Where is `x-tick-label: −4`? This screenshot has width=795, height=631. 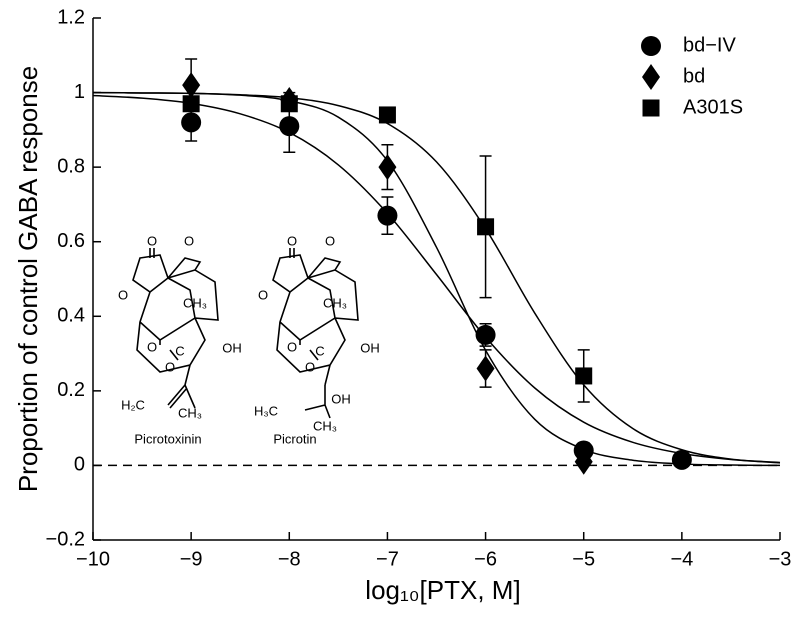 x-tick-label: −4 is located at coordinates (681, 559).